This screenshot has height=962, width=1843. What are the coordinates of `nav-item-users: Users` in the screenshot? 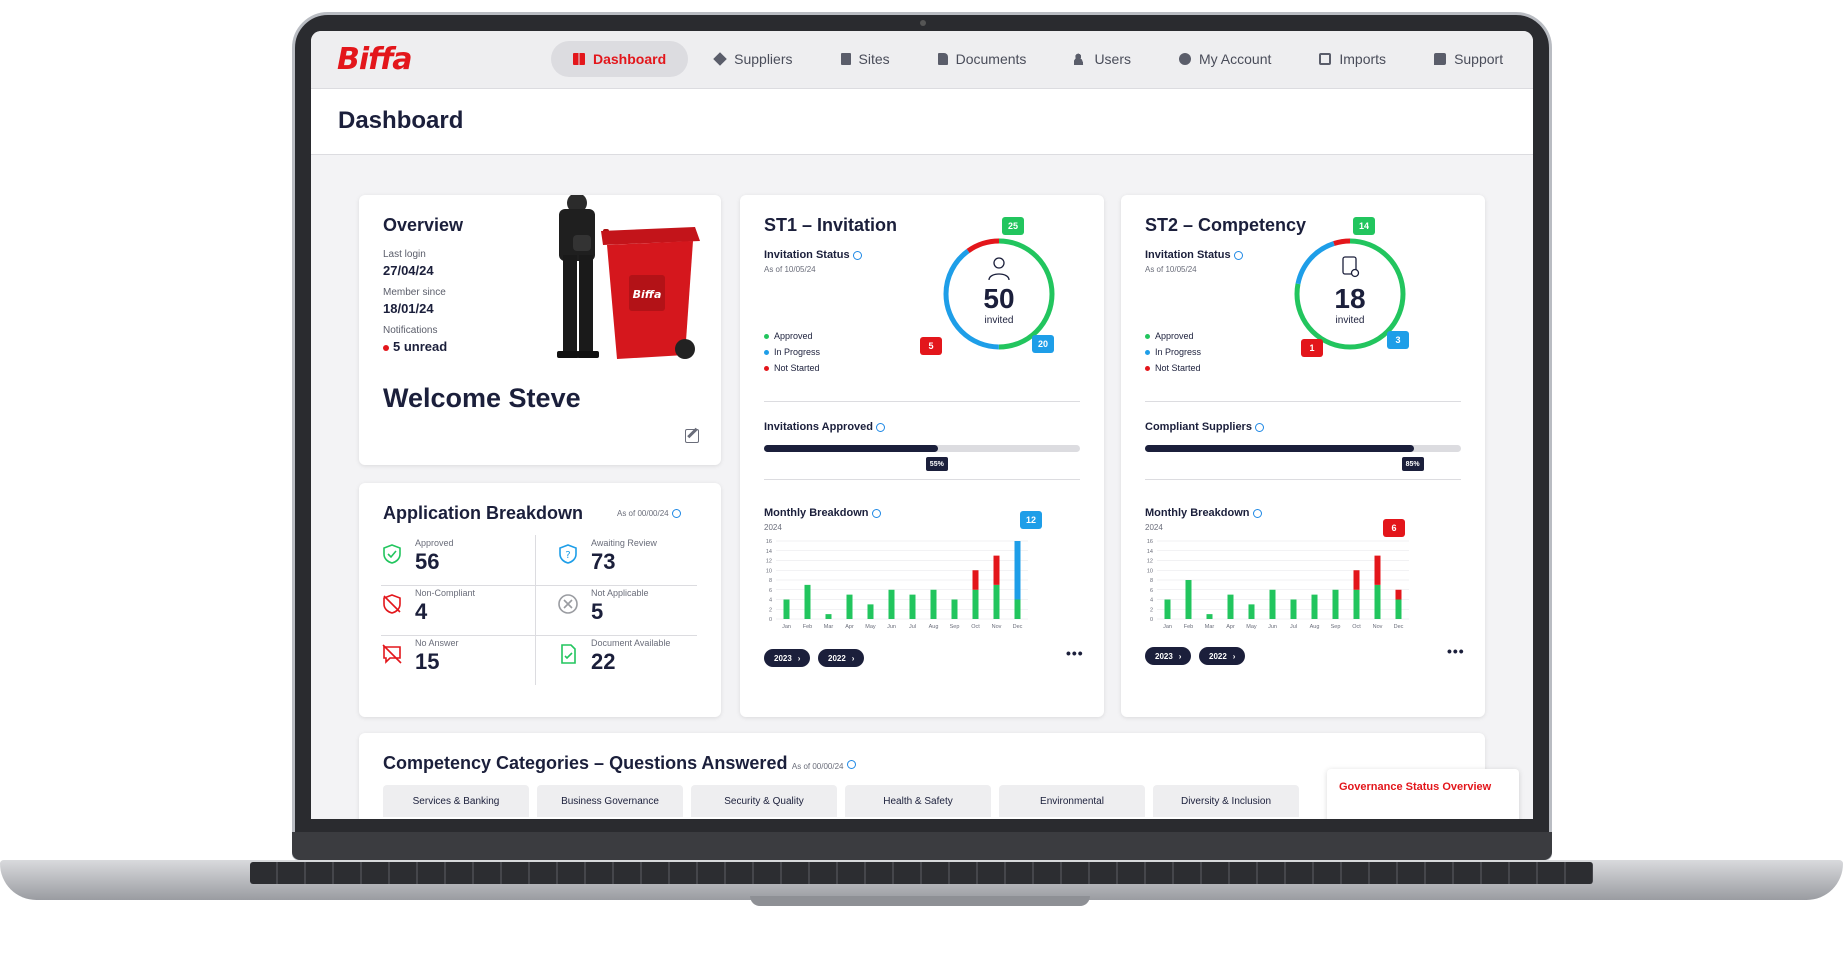 It's located at (1102, 59).